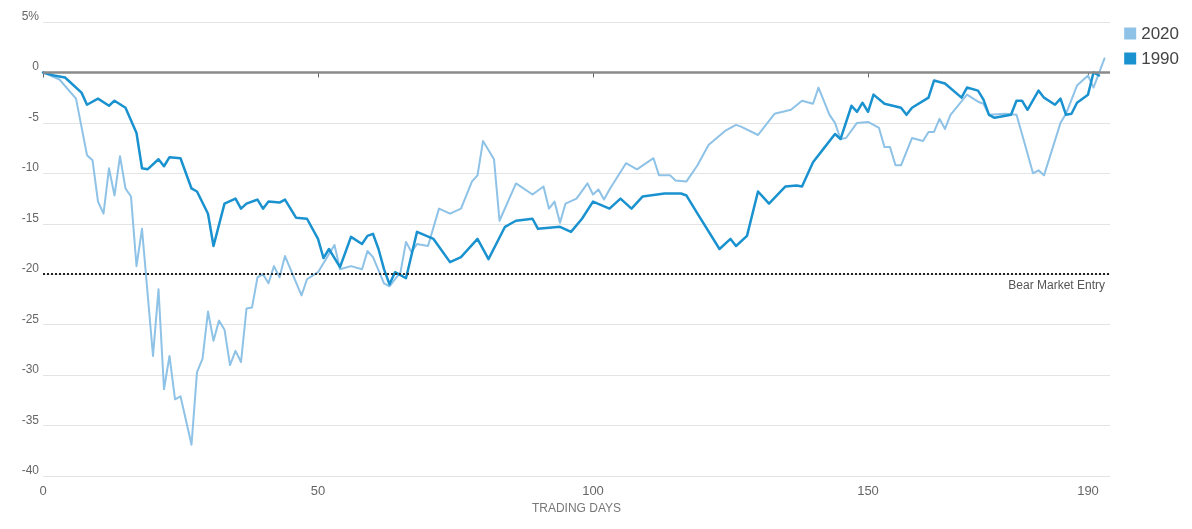 Image resolution: width=1192 pixels, height=529 pixels. Describe the element at coordinates (1056, 285) in the screenshot. I see `ref-line-label: Bear Market Entry` at that location.